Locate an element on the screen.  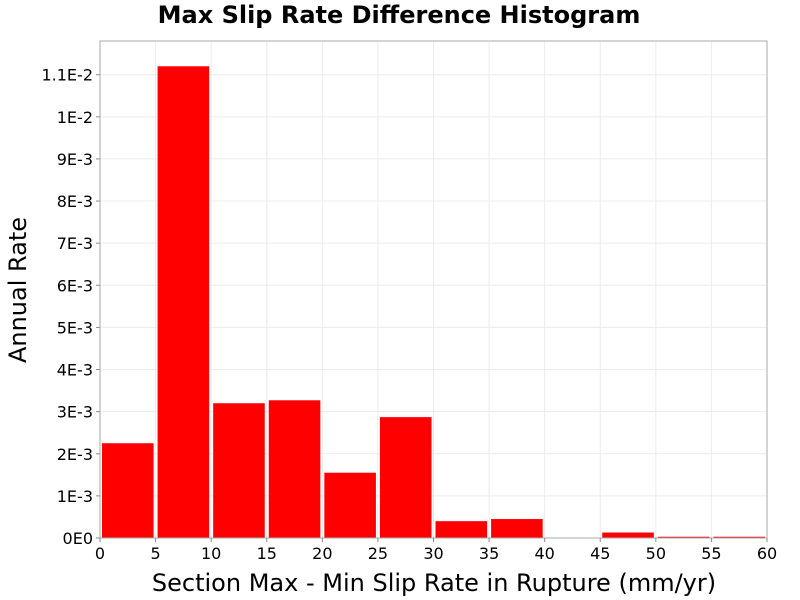
chart-title: Max Slip Rate Difference Histogram is located at coordinates (399, 15).